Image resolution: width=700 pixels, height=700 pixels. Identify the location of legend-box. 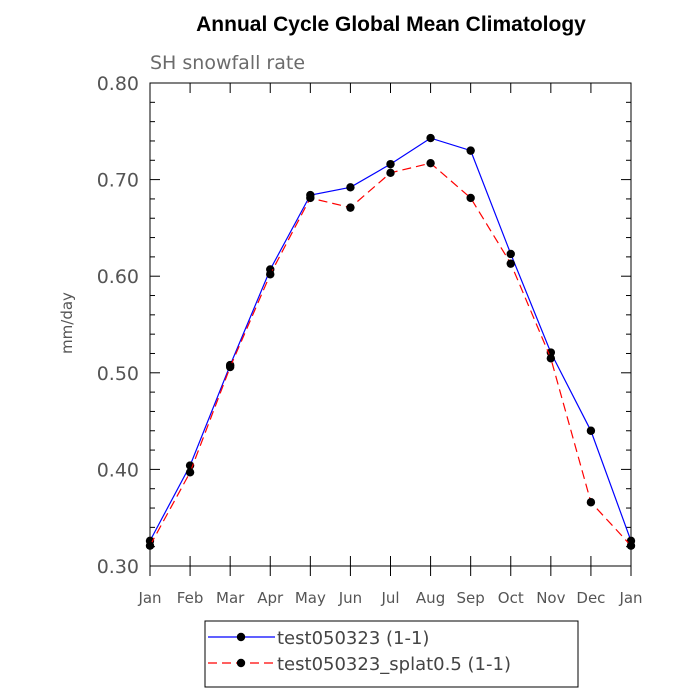
(391, 654).